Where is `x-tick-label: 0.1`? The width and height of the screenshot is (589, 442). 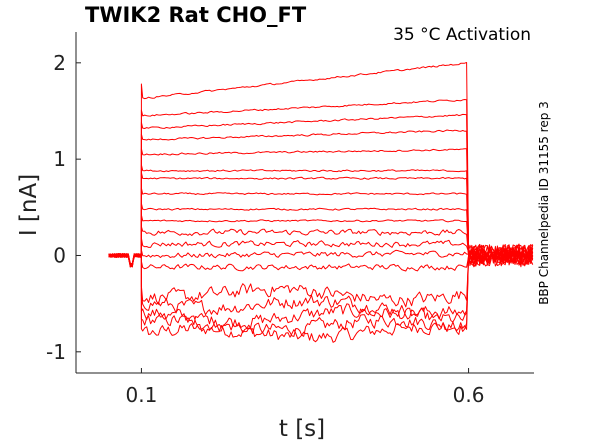
x-tick-label: 0.1 is located at coordinates (142, 395).